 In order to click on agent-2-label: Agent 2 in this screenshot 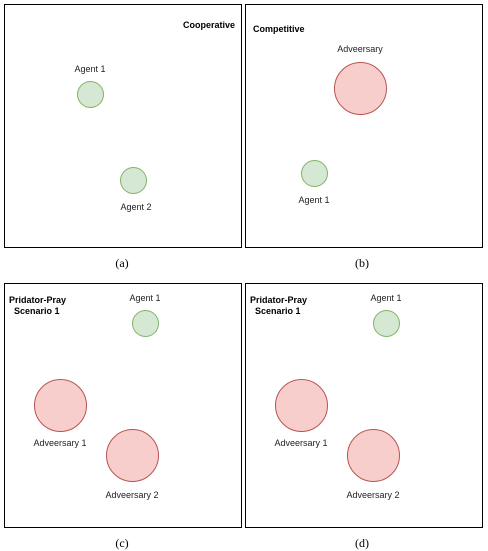, I will do `click(136, 207)`.